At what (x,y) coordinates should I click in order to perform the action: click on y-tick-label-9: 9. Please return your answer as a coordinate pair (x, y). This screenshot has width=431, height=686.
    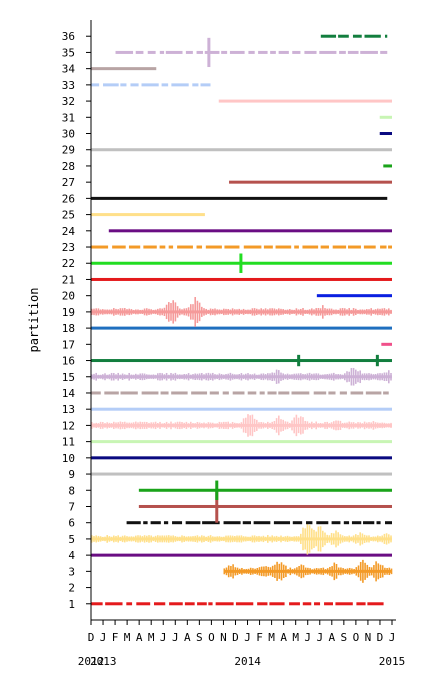
    Looking at the image, I should click on (71, 474).